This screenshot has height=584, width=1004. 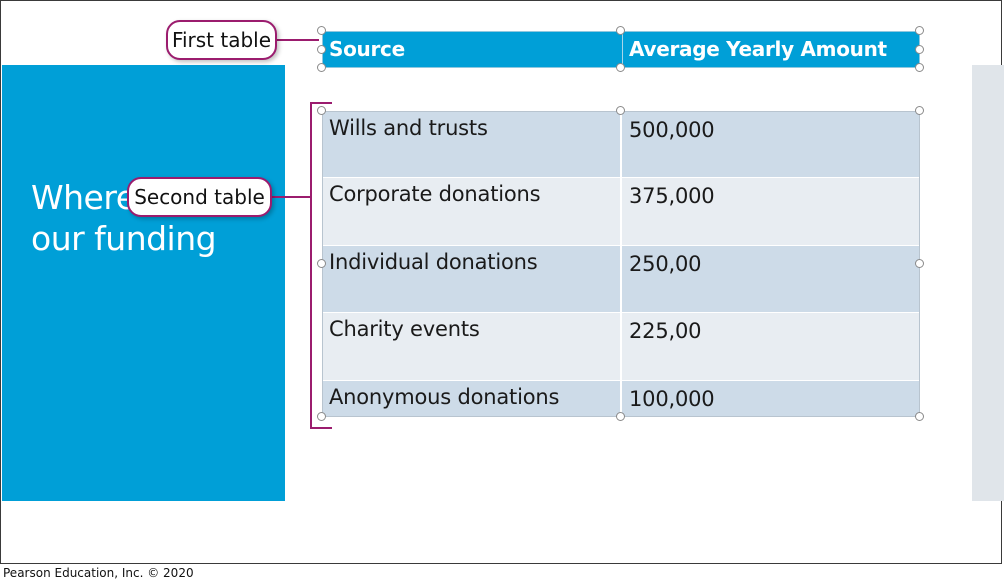 I want to click on cell-source: Corporate donations, so click(x=435, y=194).